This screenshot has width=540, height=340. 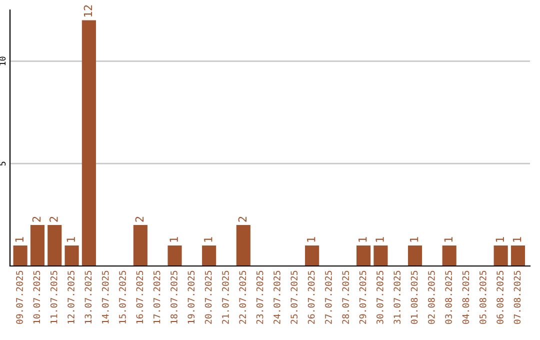 I want to click on x-tick-label: 09.07.2025, so click(x=19, y=297).